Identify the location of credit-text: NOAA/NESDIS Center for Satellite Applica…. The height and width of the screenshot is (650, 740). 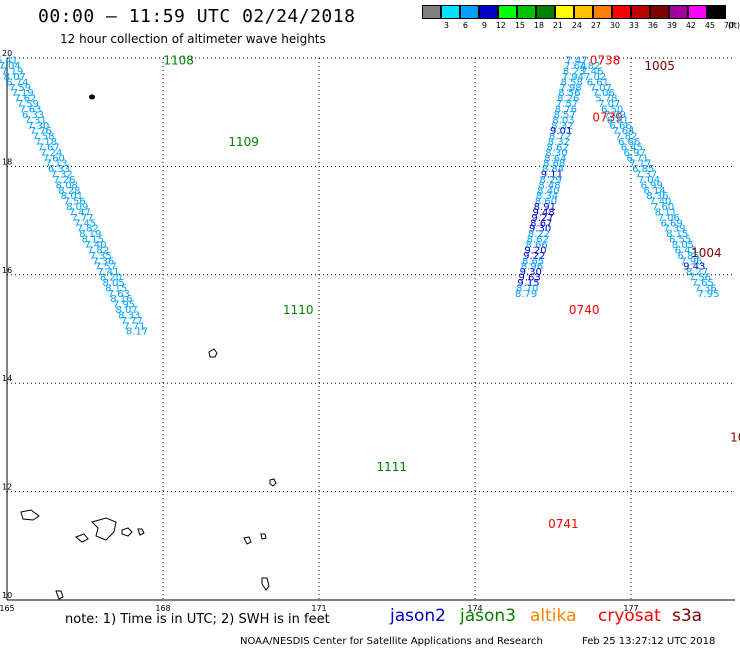
(391, 641).